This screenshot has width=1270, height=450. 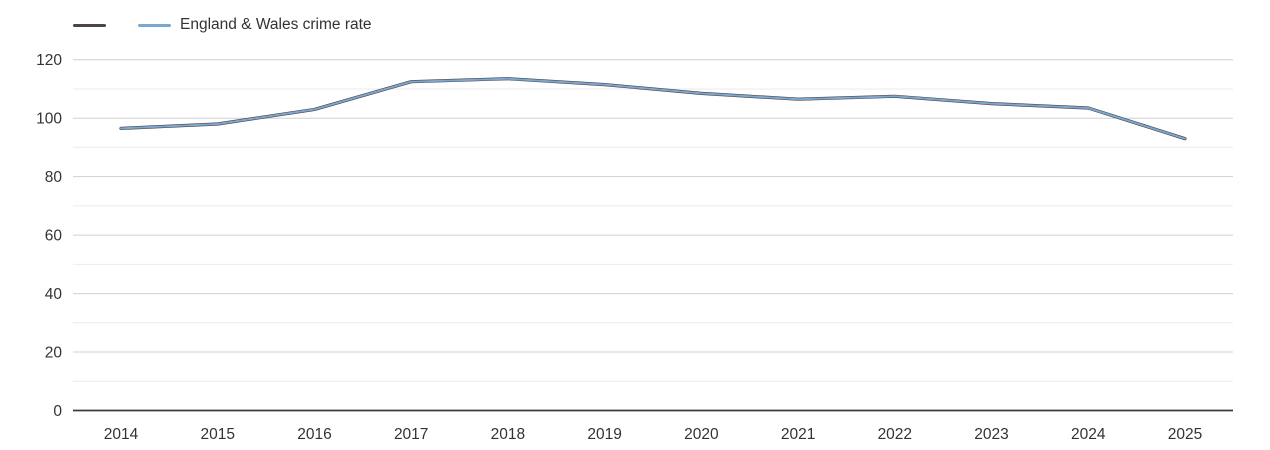 I want to click on legend-line-swatch-blue, so click(x=154, y=25).